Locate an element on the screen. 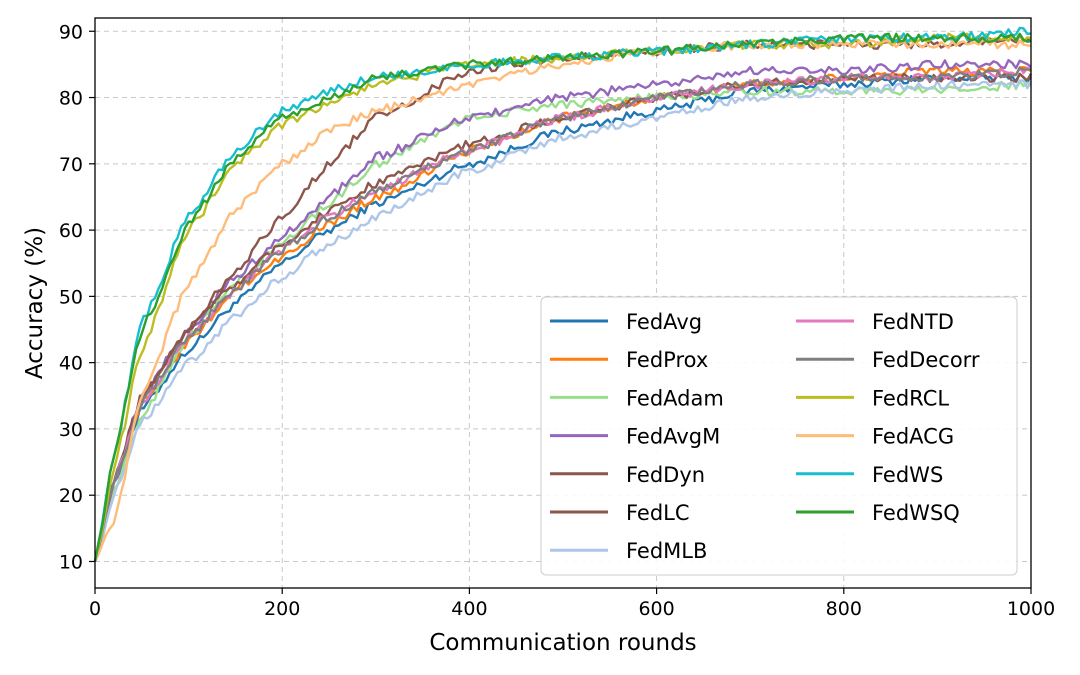  y-tick-label: 80 is located at coordinates (71, 99).